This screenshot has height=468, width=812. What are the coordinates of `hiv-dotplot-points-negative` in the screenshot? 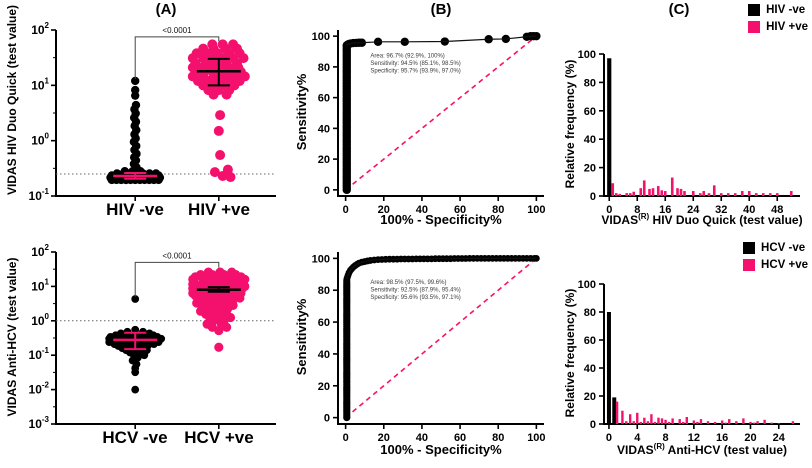 It's located at (135, 130).